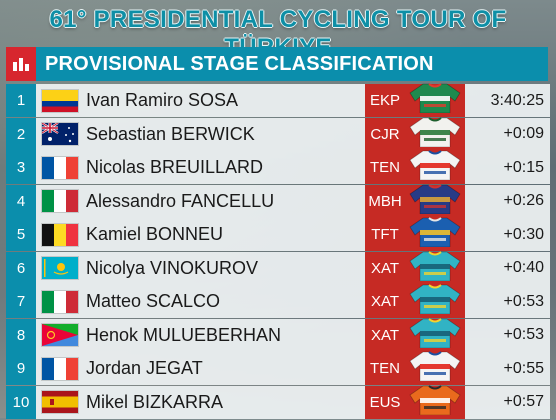  I want to click on rider-time: +0:15, so click(523, 167).